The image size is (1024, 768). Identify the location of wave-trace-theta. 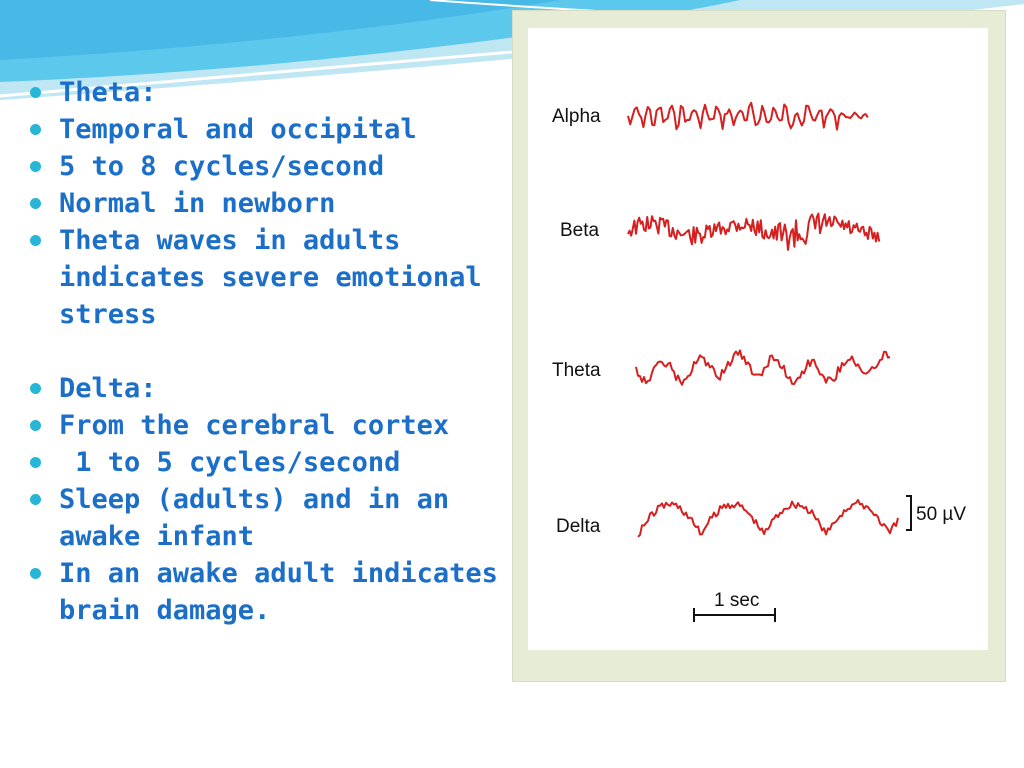
(763, 367).